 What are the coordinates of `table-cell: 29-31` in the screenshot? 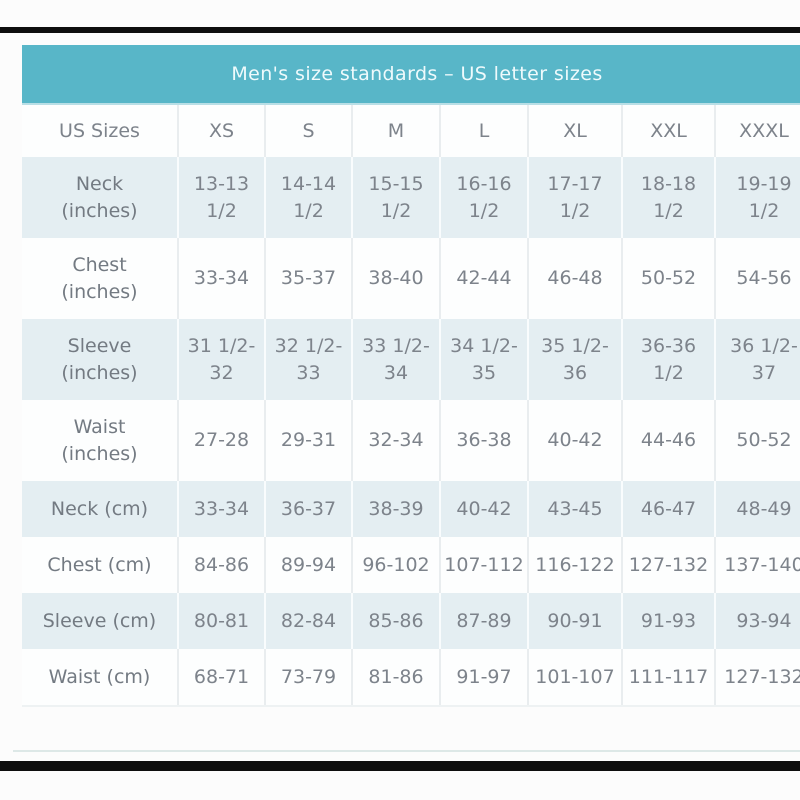 It's located at (308, 440).